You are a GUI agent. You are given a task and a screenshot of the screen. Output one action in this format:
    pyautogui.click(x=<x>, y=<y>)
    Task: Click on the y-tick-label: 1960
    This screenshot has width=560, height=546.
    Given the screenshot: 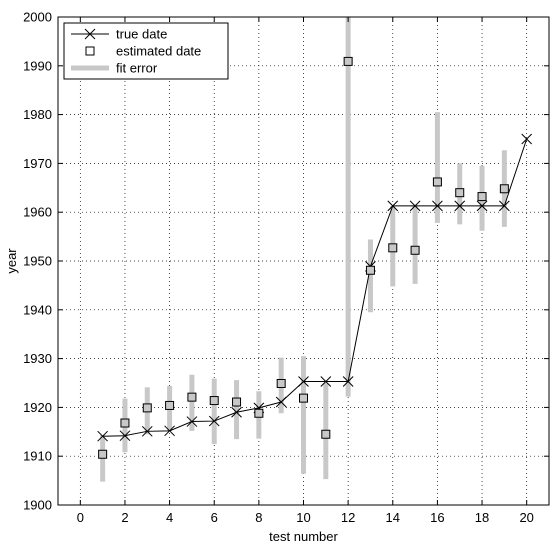 What is the action you would take?
    pyautogui.click(x=37, y=212)
    